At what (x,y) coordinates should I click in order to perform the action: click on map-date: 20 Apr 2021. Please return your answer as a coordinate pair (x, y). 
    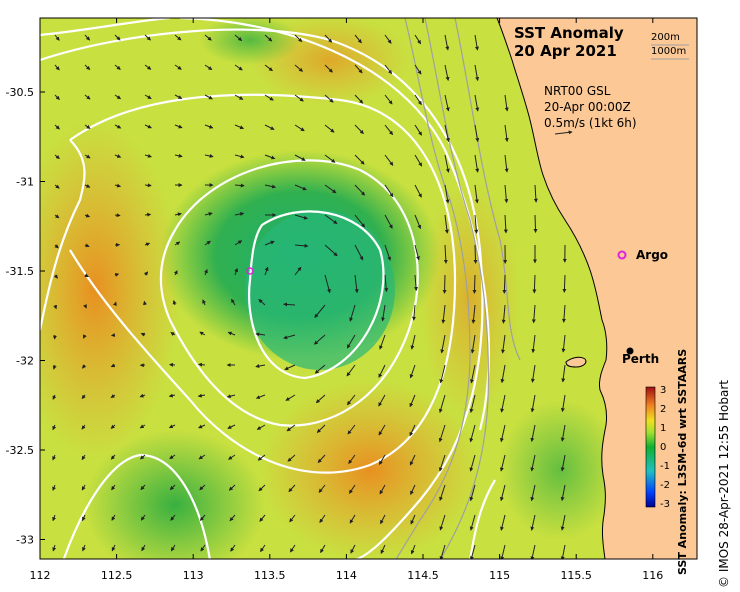
    Looking at the image, I should click on (565, 51).